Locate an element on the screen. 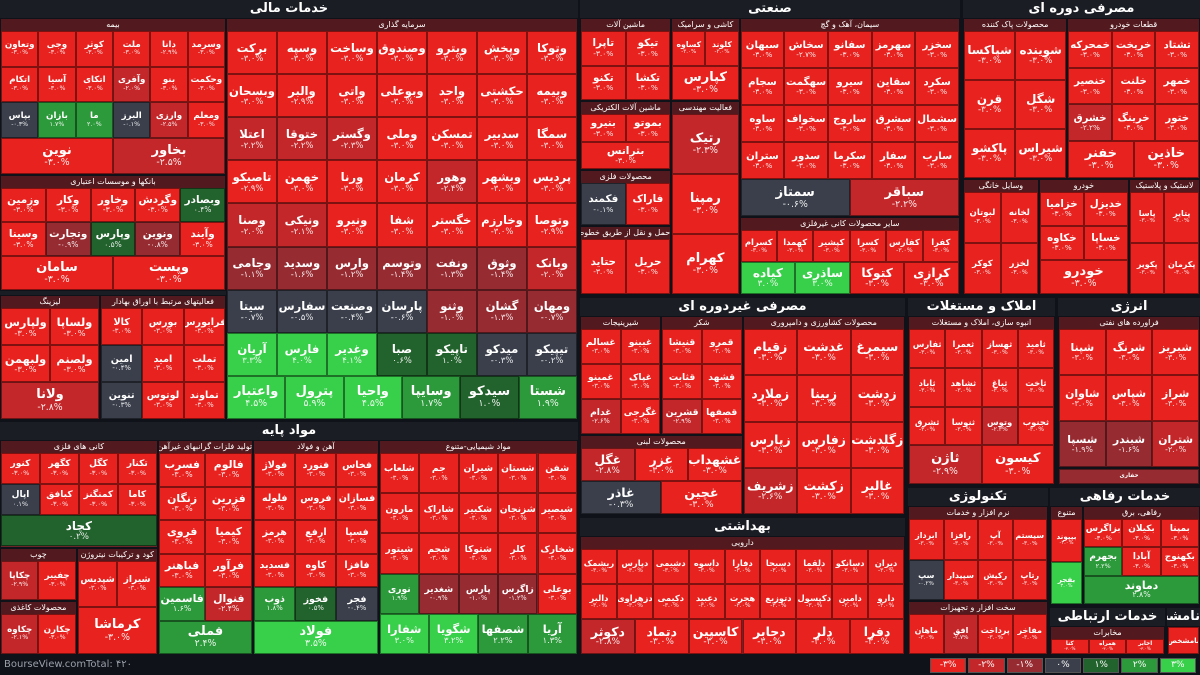 The height and width of the screenshot is (675, 1200). tile: فالوم -۳.۰% is located at coordinates (229, 470).